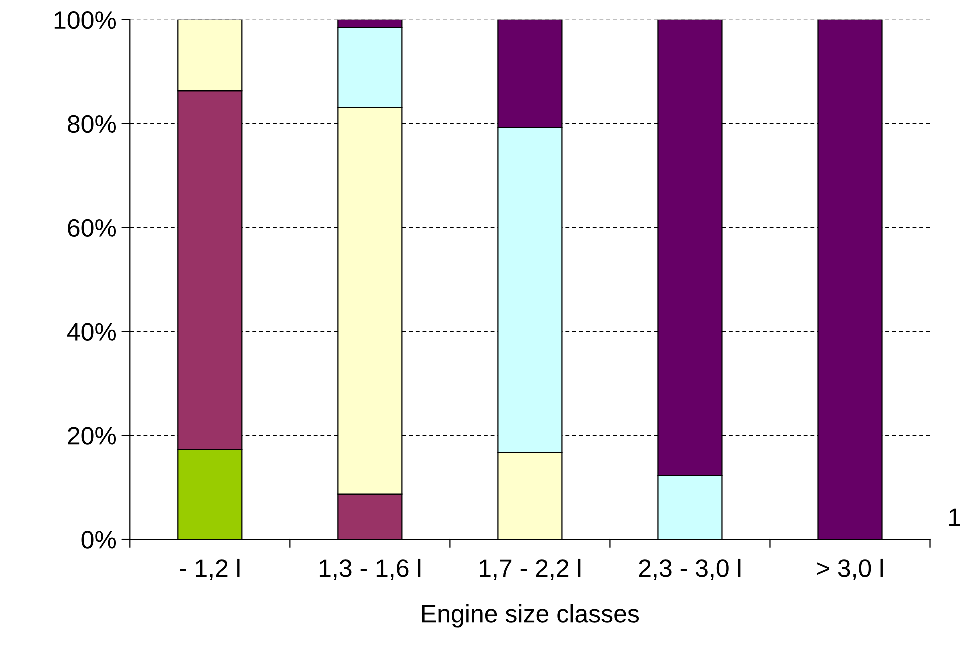 The height and width of the screenshot is (662, 964). Describe the element at coordinates (370, 569) in the screenshot. I see `x-tick-label: 1,3 - 1,6 l` at that location.